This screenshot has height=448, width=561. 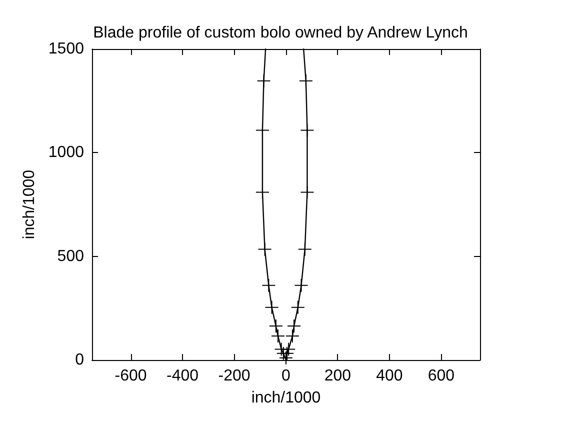 I want to click on x-tick-label: 0, so click(x=286, y=376).